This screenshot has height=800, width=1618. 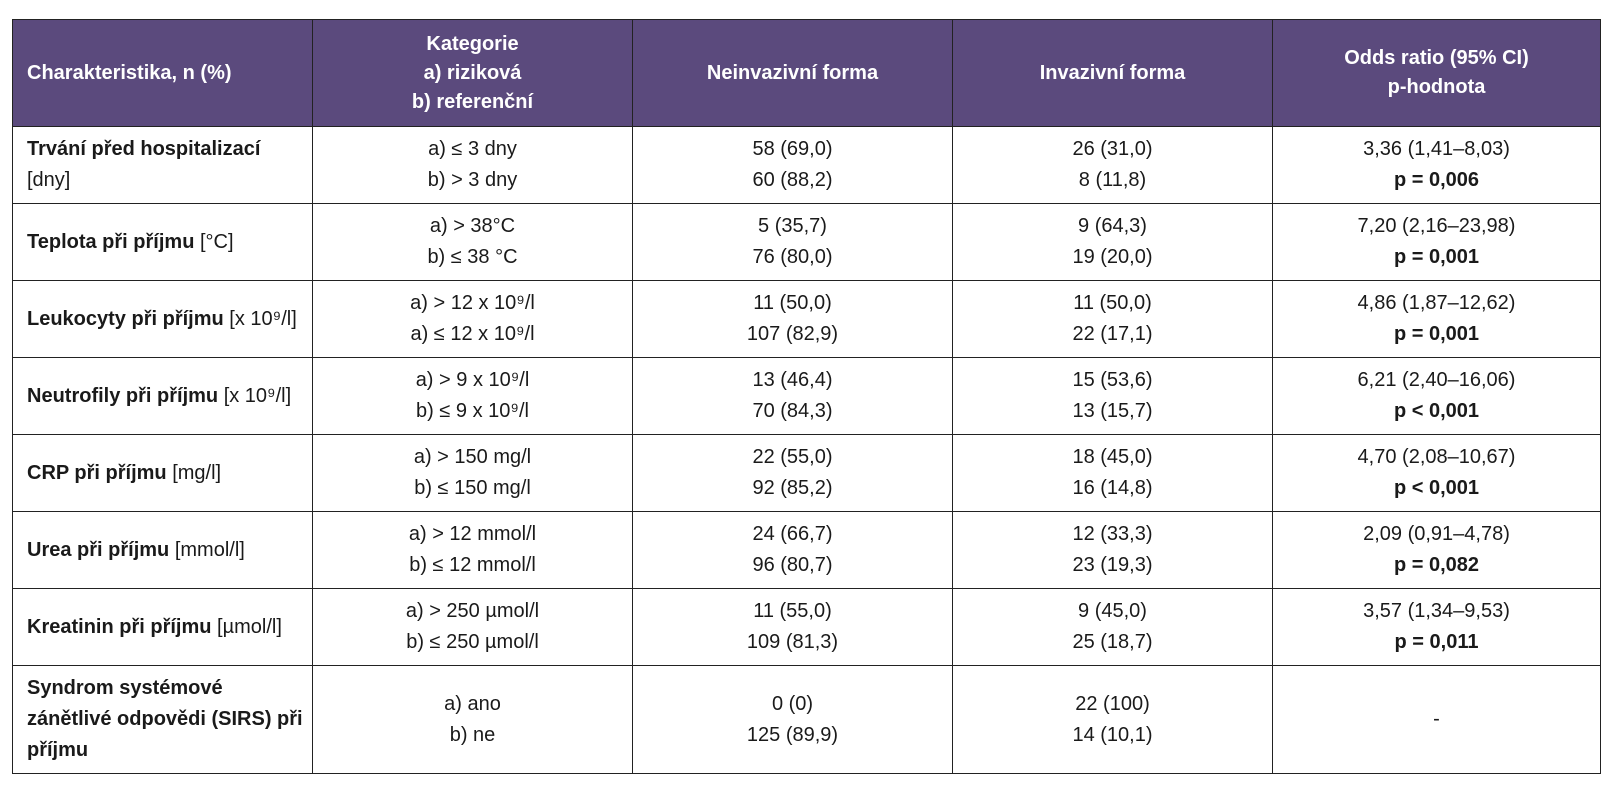 I want to click on characteristic-name: Neutrofily při příjmu, so click(x=123, y=395).